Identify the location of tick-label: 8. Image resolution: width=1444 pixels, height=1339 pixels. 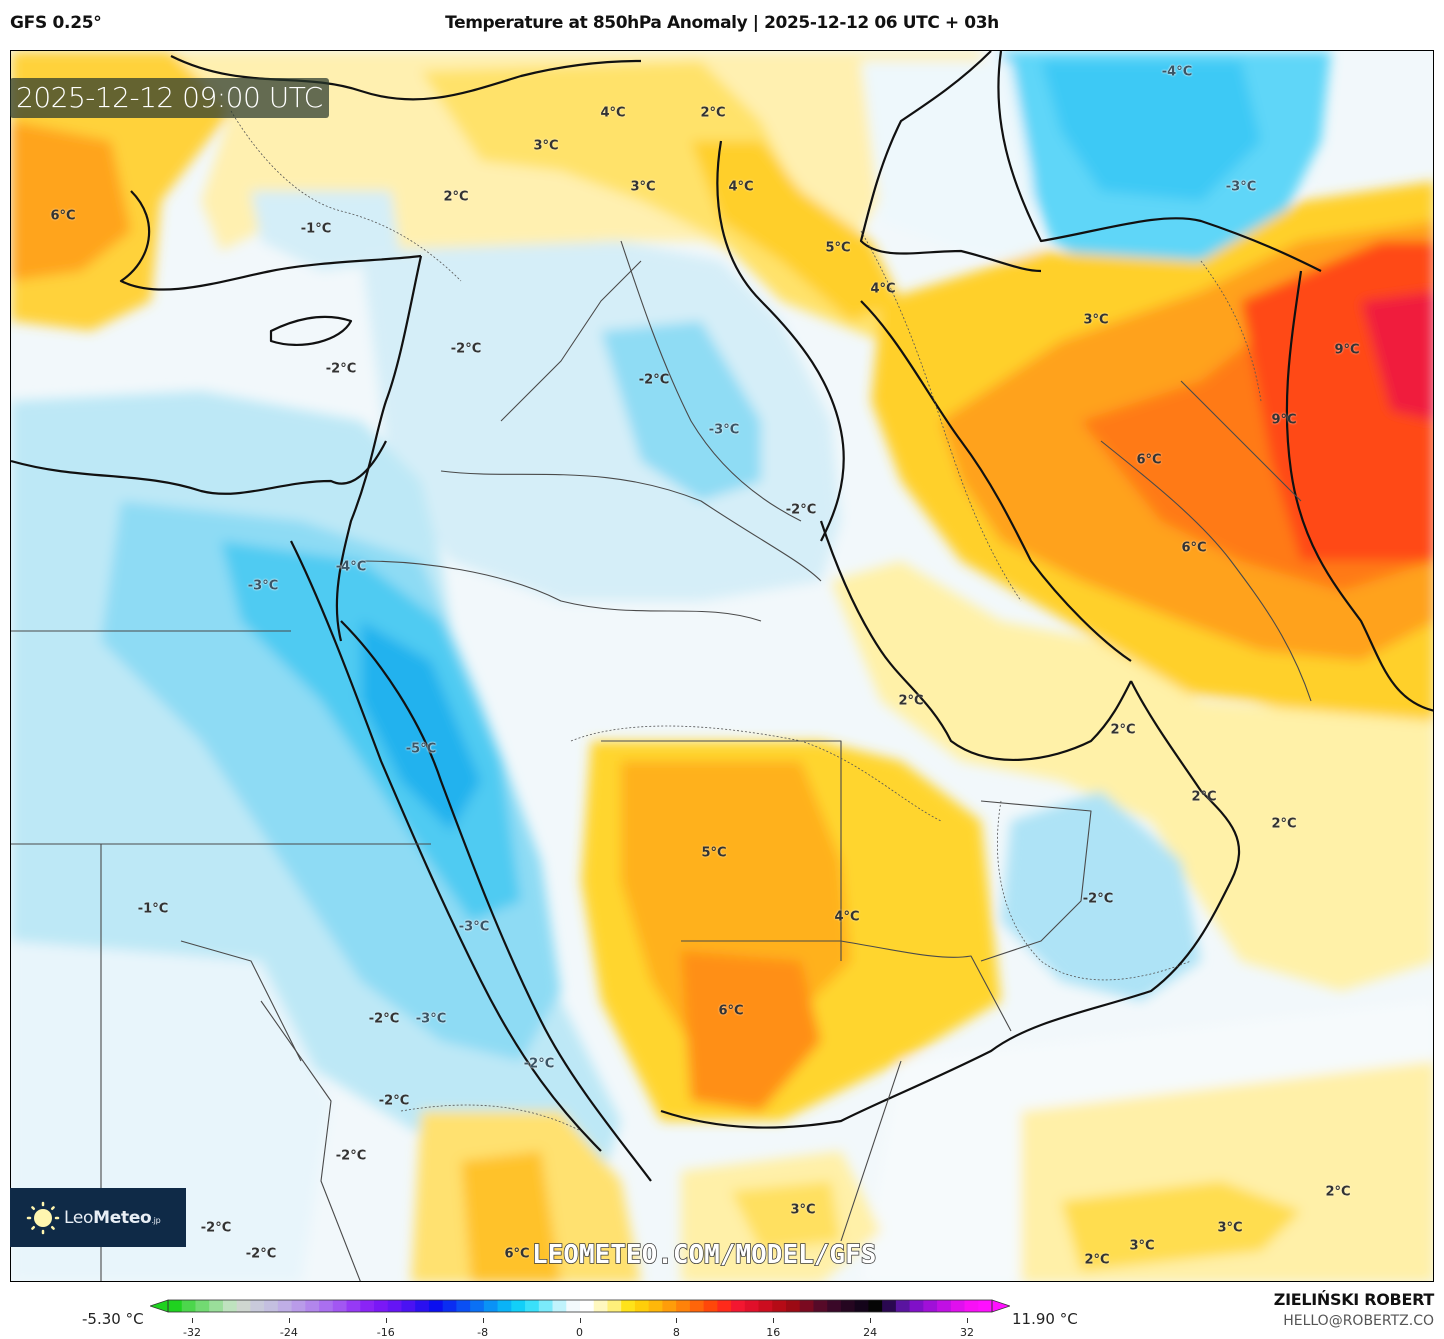
(676, 1332).